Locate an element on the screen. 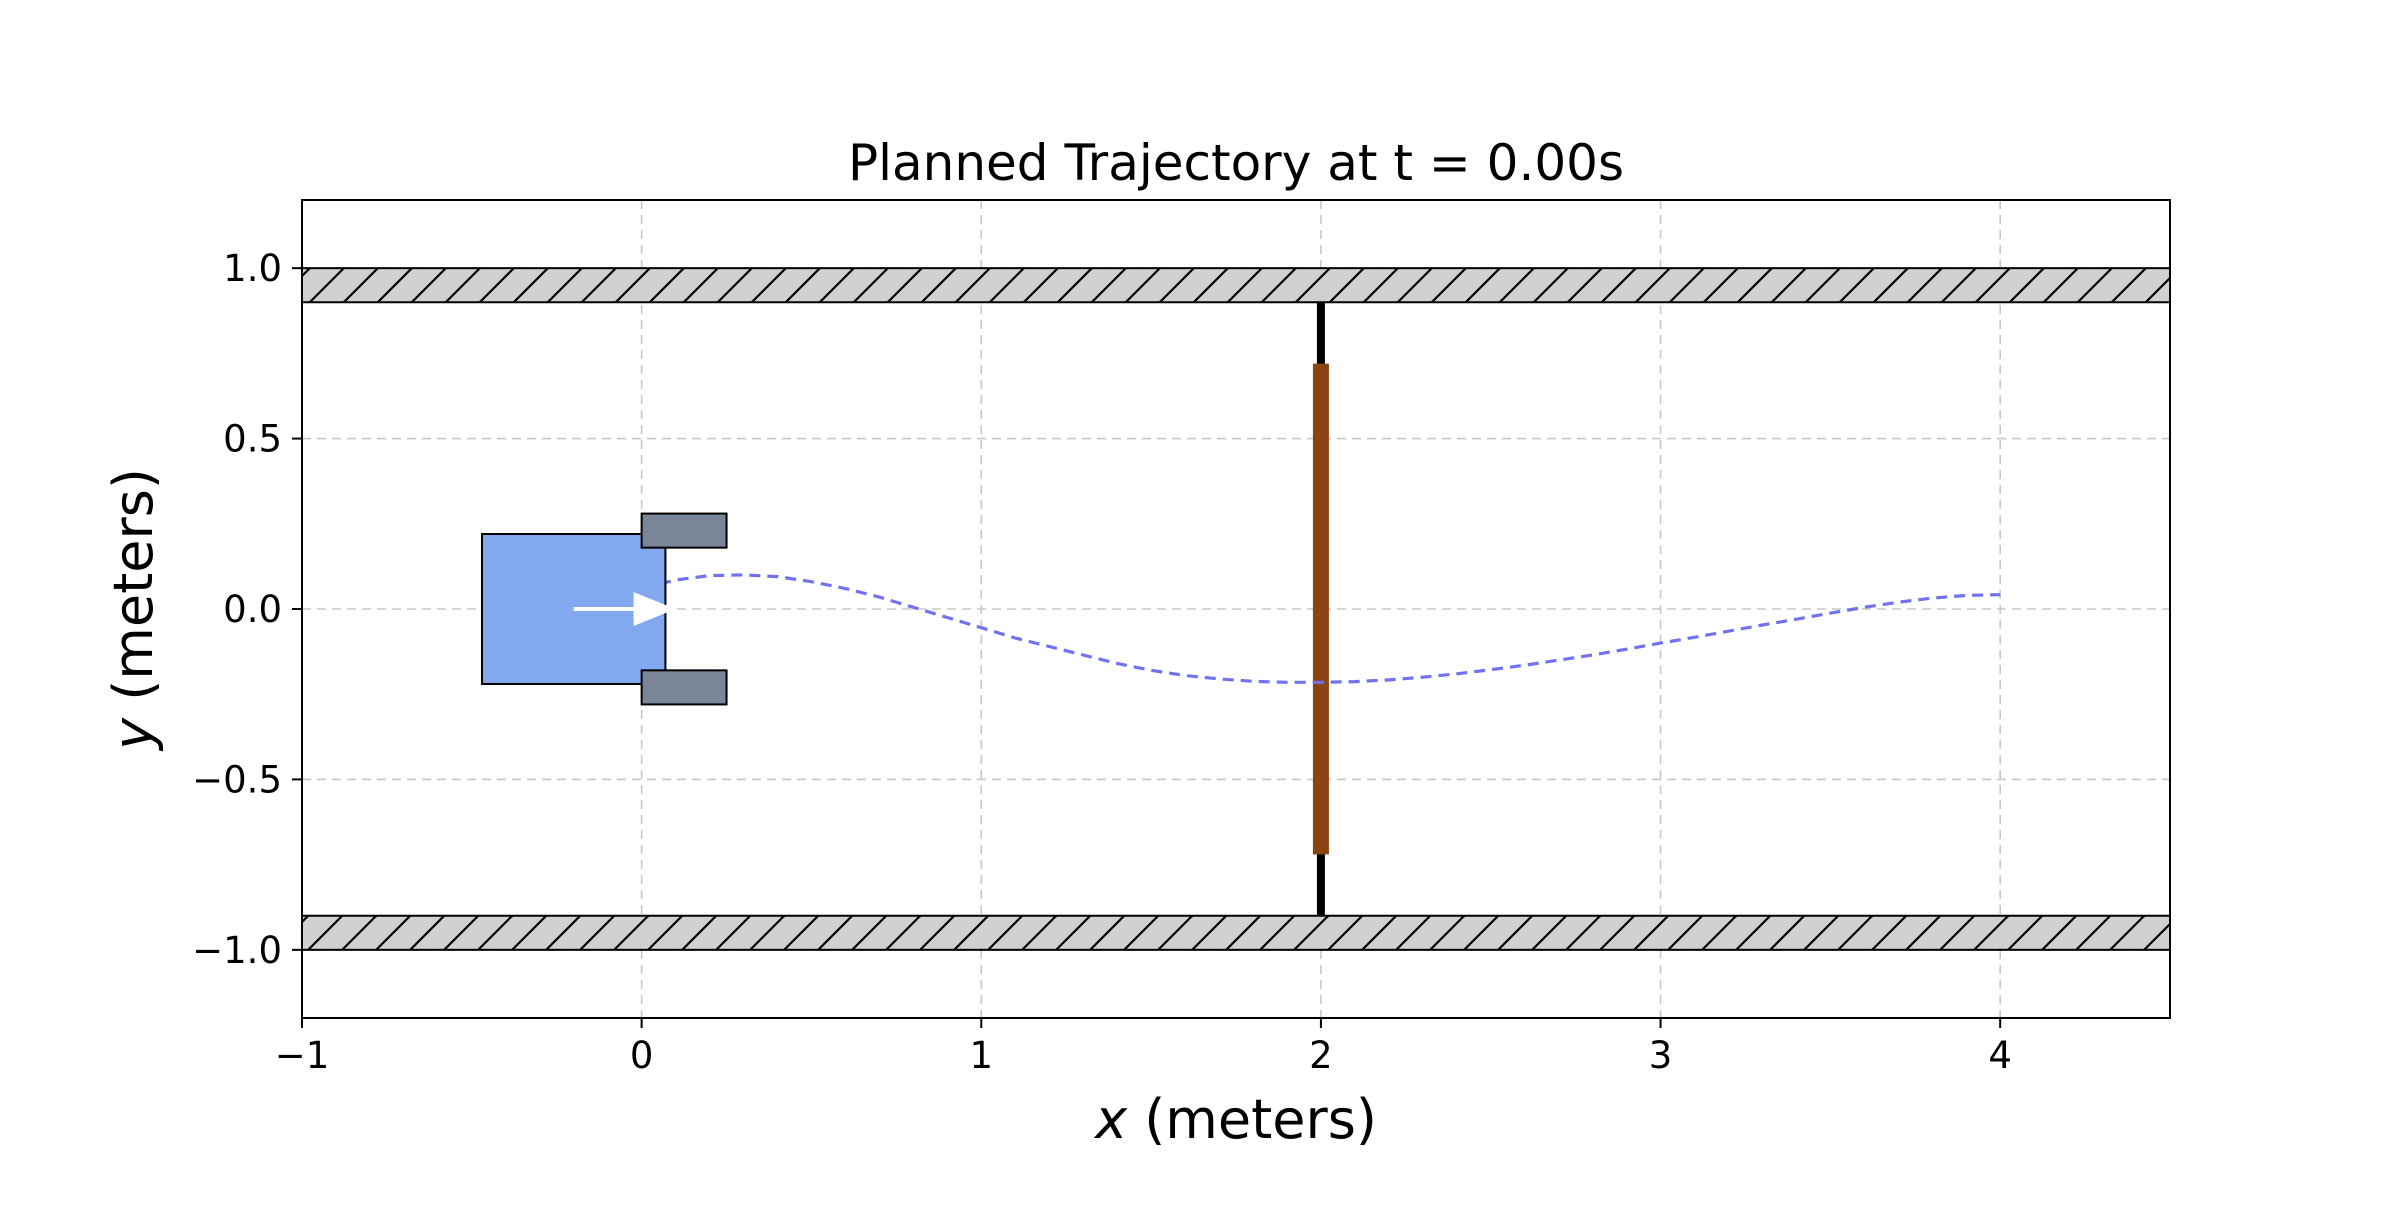 The image size is (2400, 1205). y-axis-label: y (meters) is located at coordinates (133, 610).